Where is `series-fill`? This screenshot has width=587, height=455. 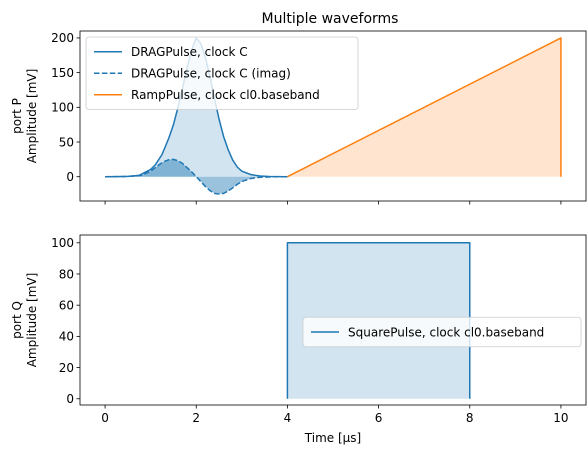 series-fill is located at coordinates (196, 177).